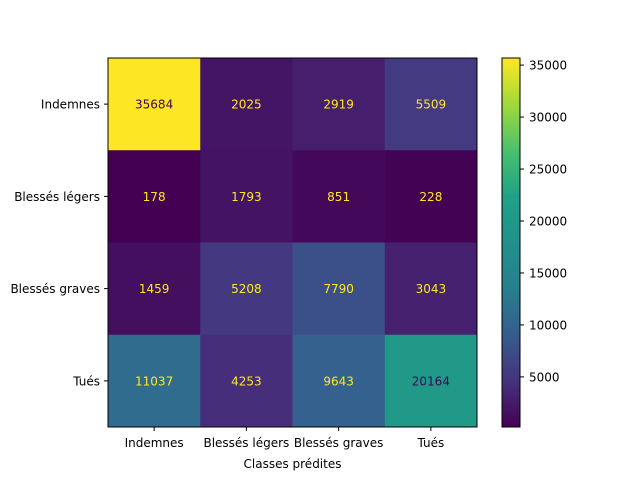  I want to click on cell-value-label: 1793, so click(246, 197).